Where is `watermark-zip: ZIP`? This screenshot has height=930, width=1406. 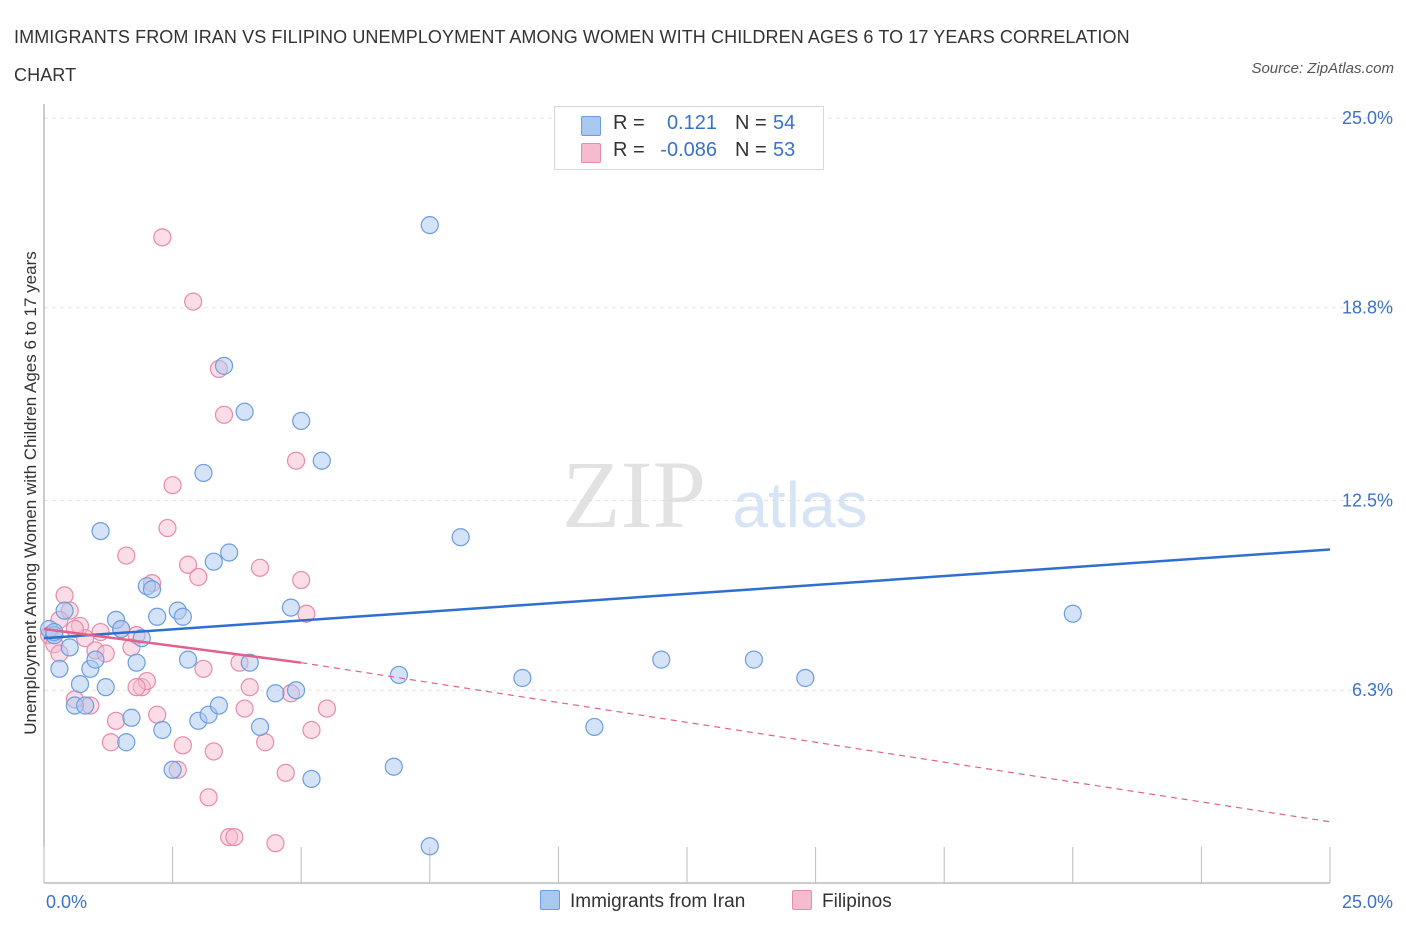
watermark-zip: ZIP is located at coordinates (634, 494).